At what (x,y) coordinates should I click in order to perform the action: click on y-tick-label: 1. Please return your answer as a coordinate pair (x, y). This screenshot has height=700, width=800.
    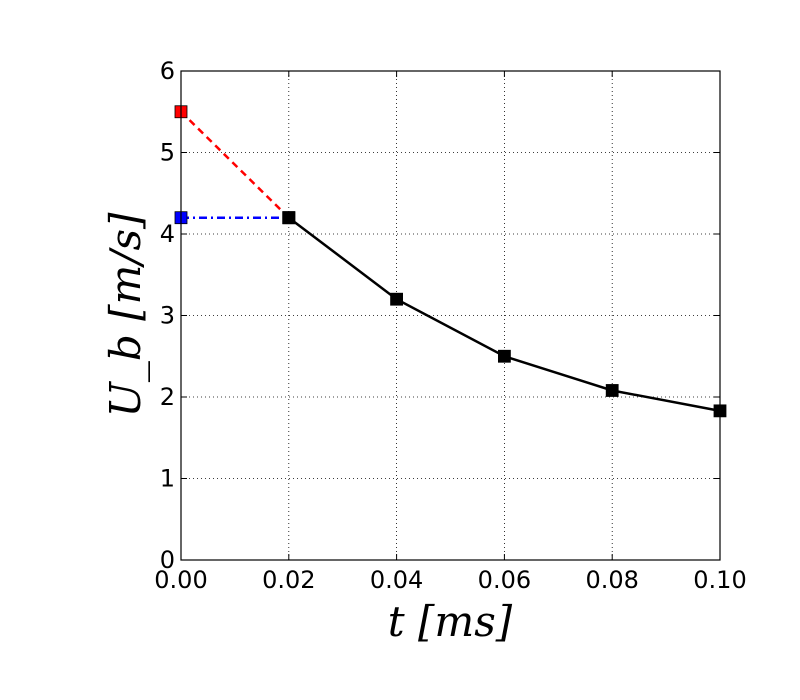
    Looking at the image, I should click on (167, 479).